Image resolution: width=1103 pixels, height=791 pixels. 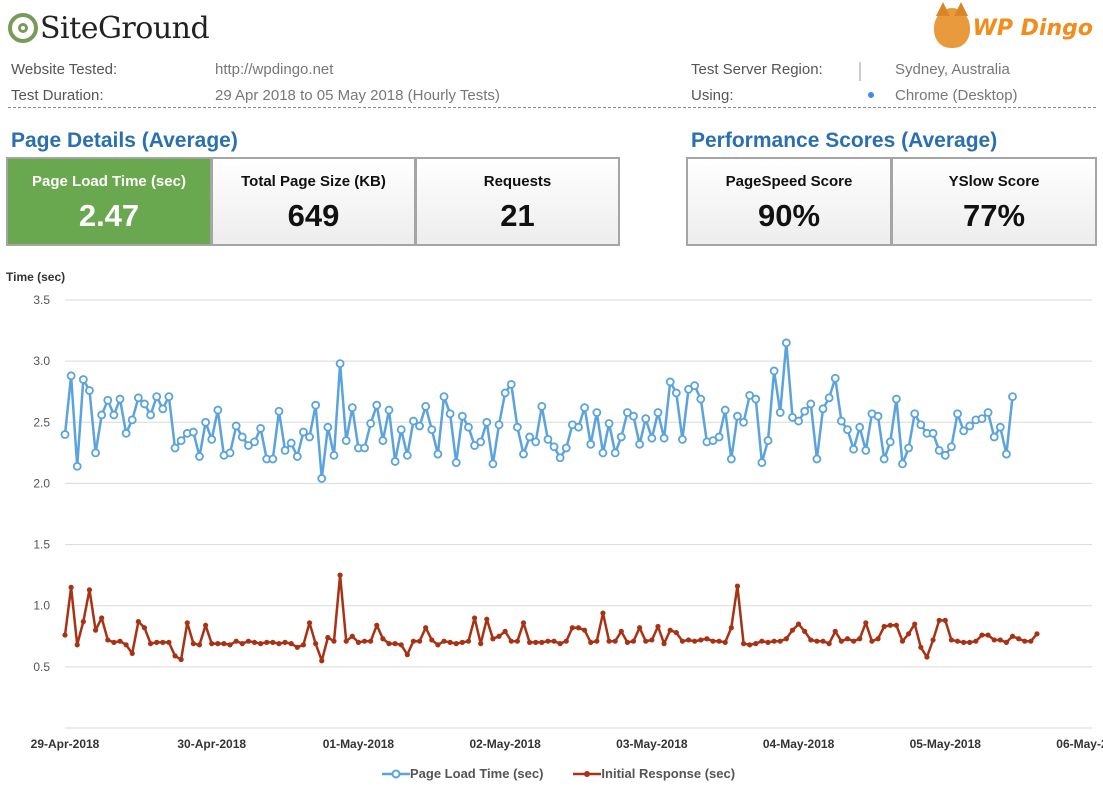 I want to click on card-label: Requests, so click(x=517, y=181).